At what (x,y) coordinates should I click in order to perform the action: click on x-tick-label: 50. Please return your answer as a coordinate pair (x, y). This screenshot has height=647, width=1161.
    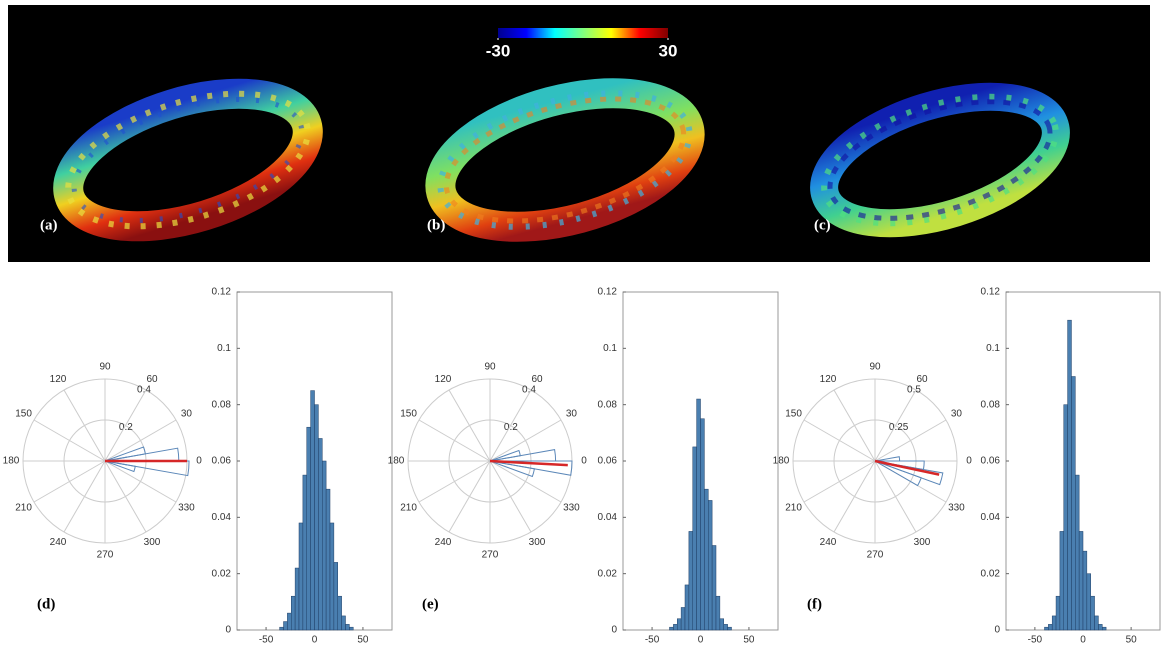
    Looking at the image, I should click on (363, 640).